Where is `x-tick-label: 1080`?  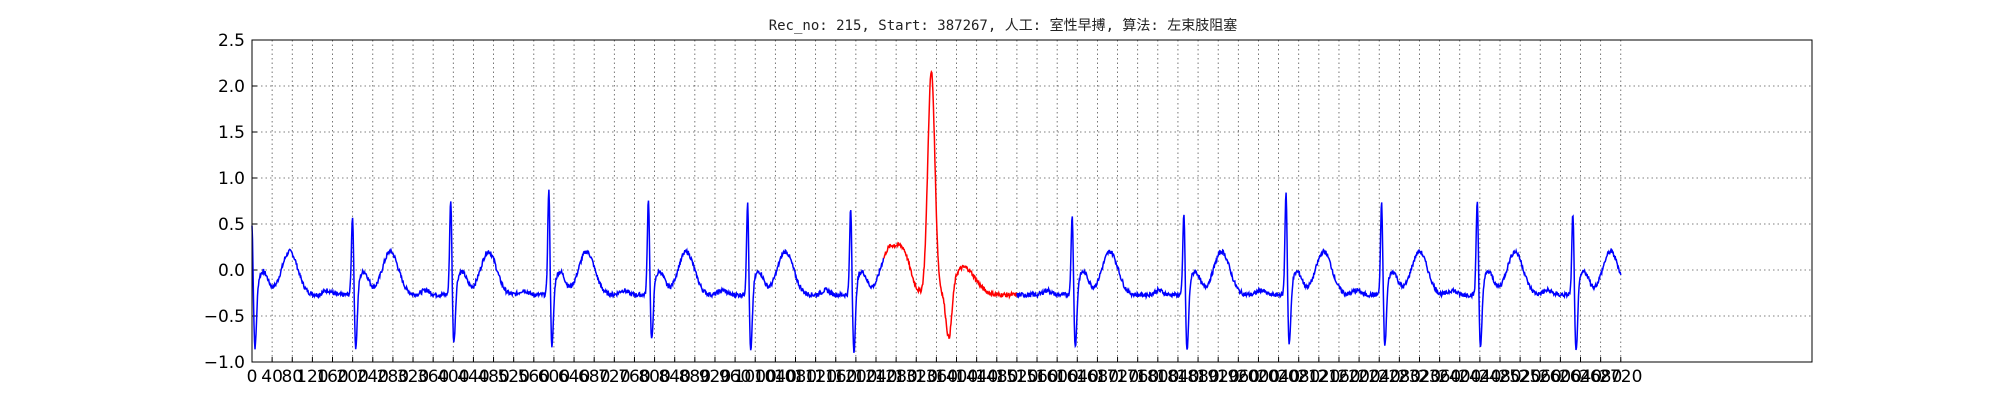 x-tick-label: 1080 is located at coordinates (795, 377).